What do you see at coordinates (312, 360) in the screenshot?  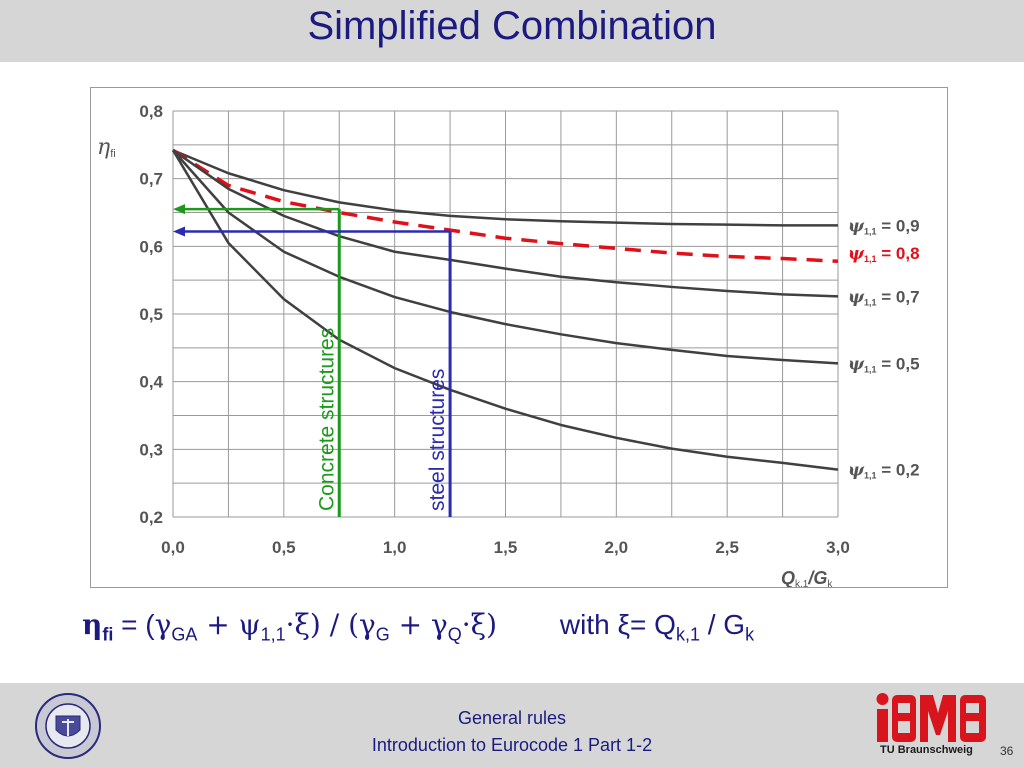 I see `reading-markers: Concrete structures steel structures` at bounding box center [312, 360].